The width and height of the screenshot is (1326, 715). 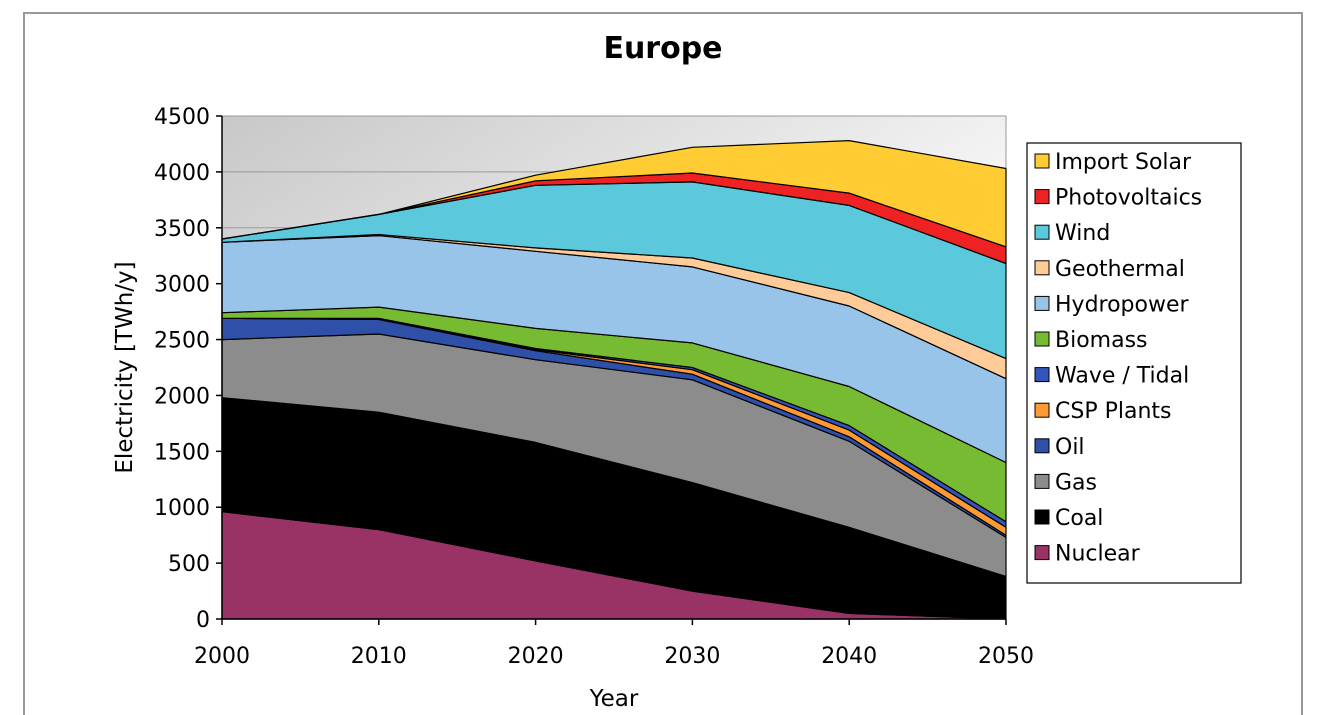 What do you see at coordinates (182, 341) in the screenshot?
I see `y-tick-label: 2500` at bounding box center [182, 341].